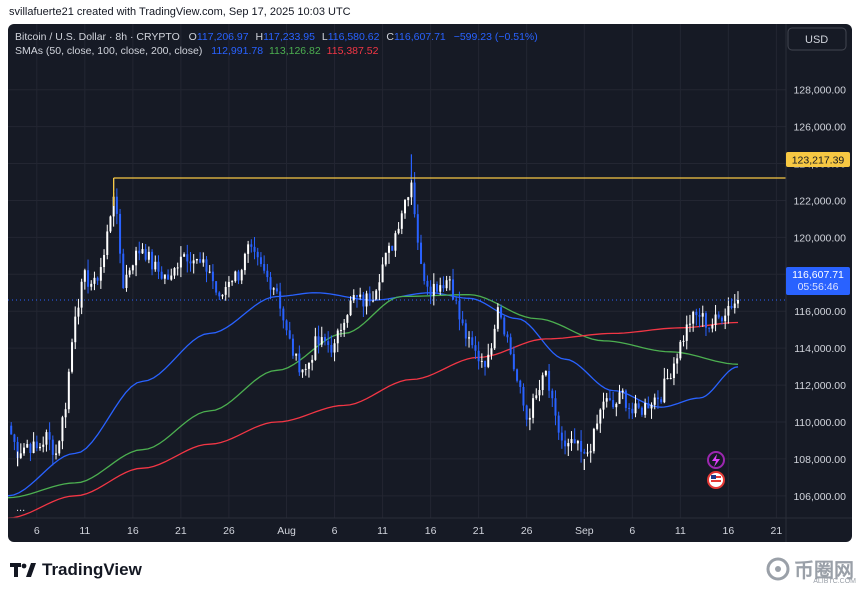 Image resolution: width=860 pixels, height=593 pixels. What do you see at coordinates (408, 531) in the screenshot?
I see `time-axis: 6 11 16 21 26 Aug 6 11 16 21 26 Sep 6 11 16 21` at bounding box center [408, 531].